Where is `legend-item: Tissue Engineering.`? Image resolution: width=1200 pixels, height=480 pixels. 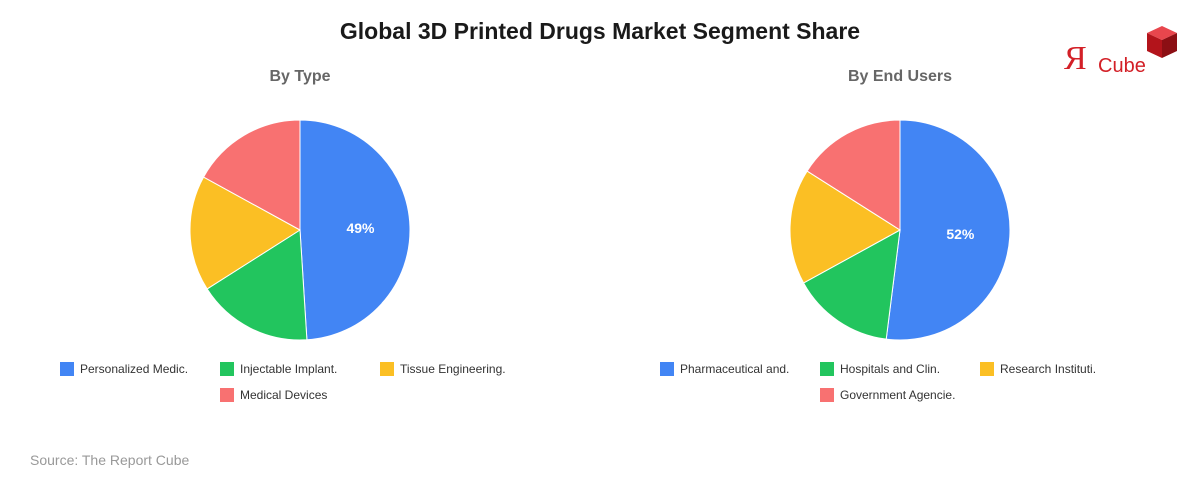
legend-item: Tissue Engineering. is located at coordinates (443, 369).